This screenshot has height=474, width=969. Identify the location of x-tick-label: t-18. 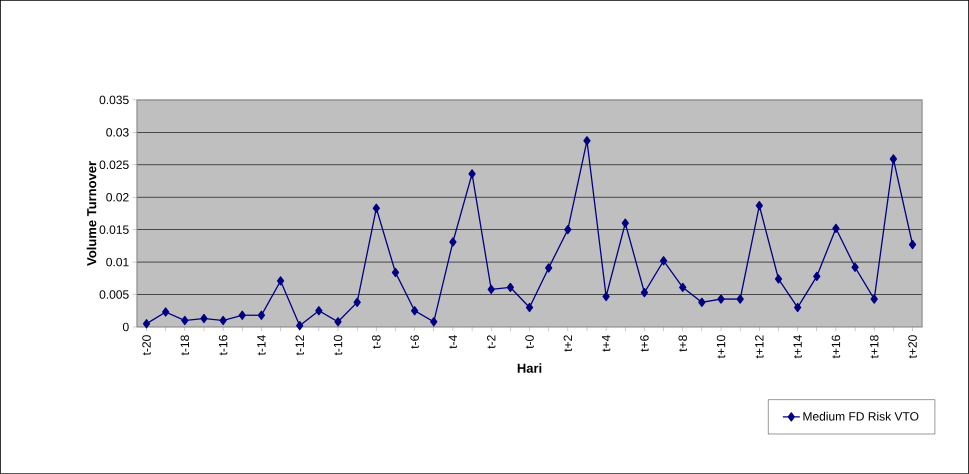
(185, 345).